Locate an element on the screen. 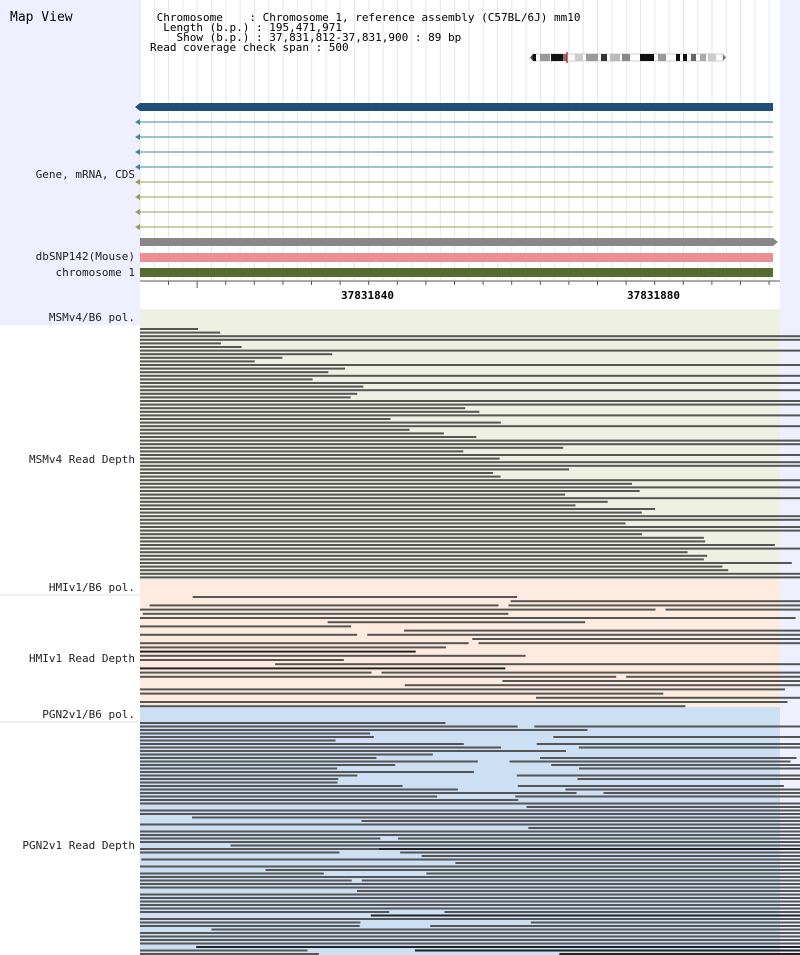 The width and height of the screenshot is (800, 955). dbsnp-track-label: dbSNP142(Mouse) is located at coordinates (85, 256).